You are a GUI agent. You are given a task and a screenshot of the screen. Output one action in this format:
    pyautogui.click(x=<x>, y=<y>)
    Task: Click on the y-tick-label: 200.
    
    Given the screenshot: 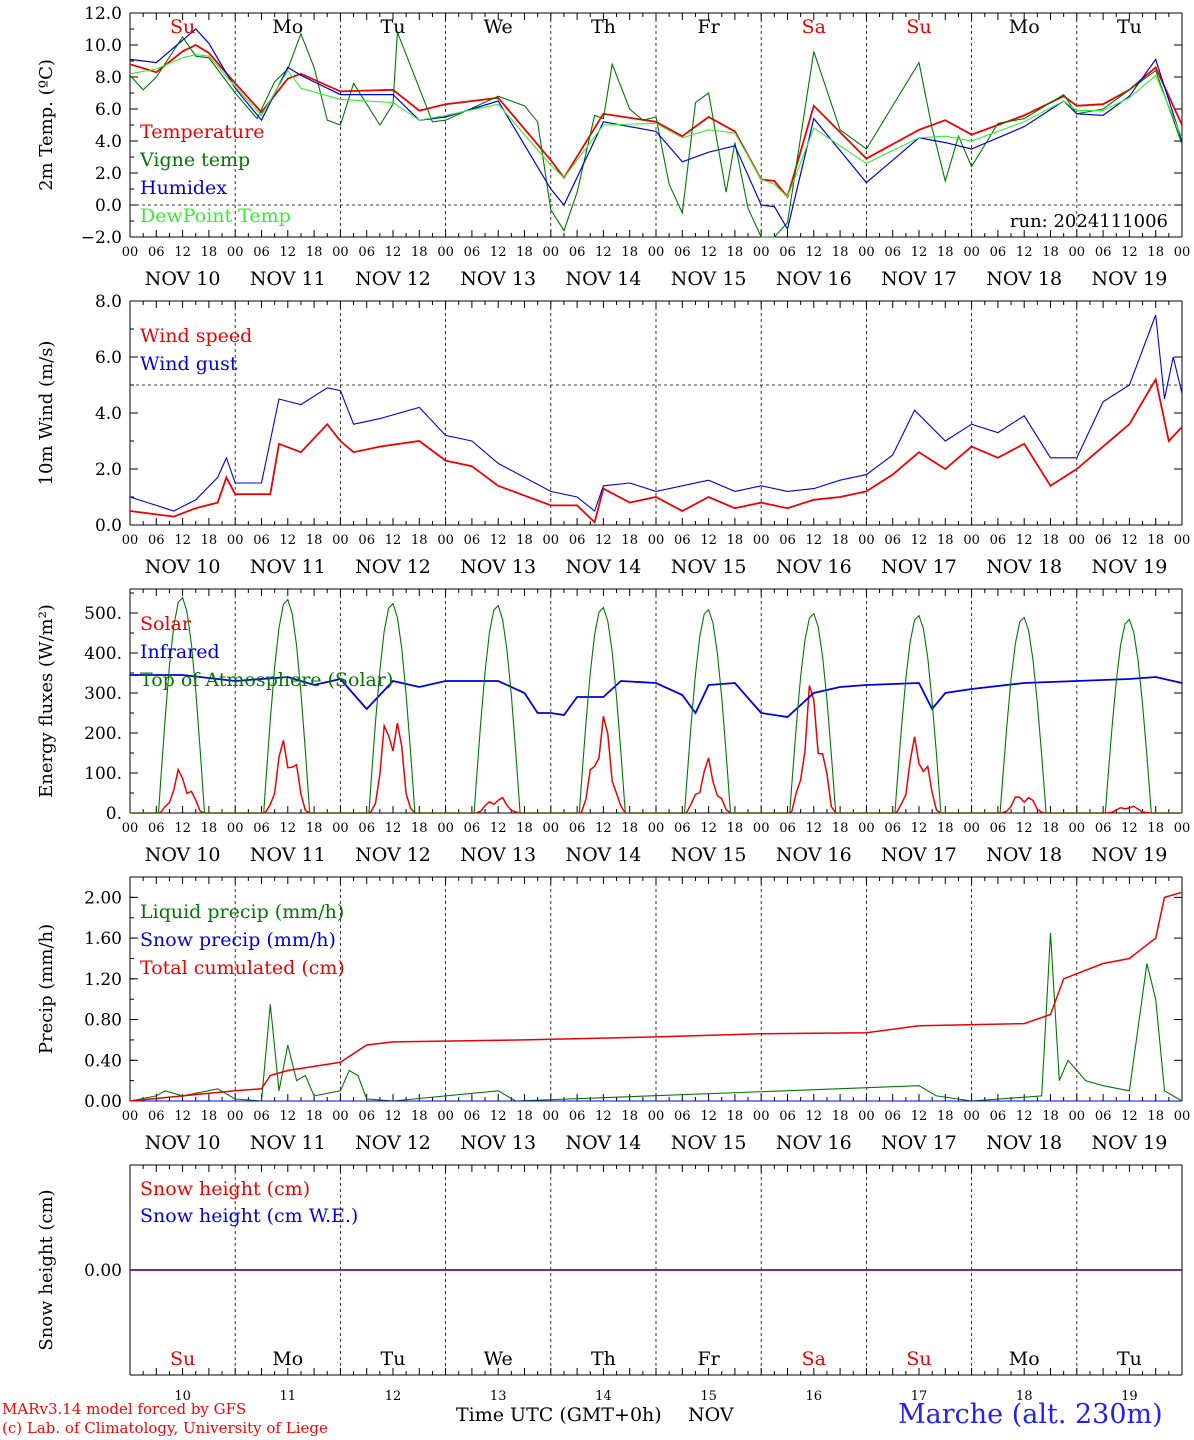 What is the action you would take?
    pyautogui.click(x=103, y=734)
    